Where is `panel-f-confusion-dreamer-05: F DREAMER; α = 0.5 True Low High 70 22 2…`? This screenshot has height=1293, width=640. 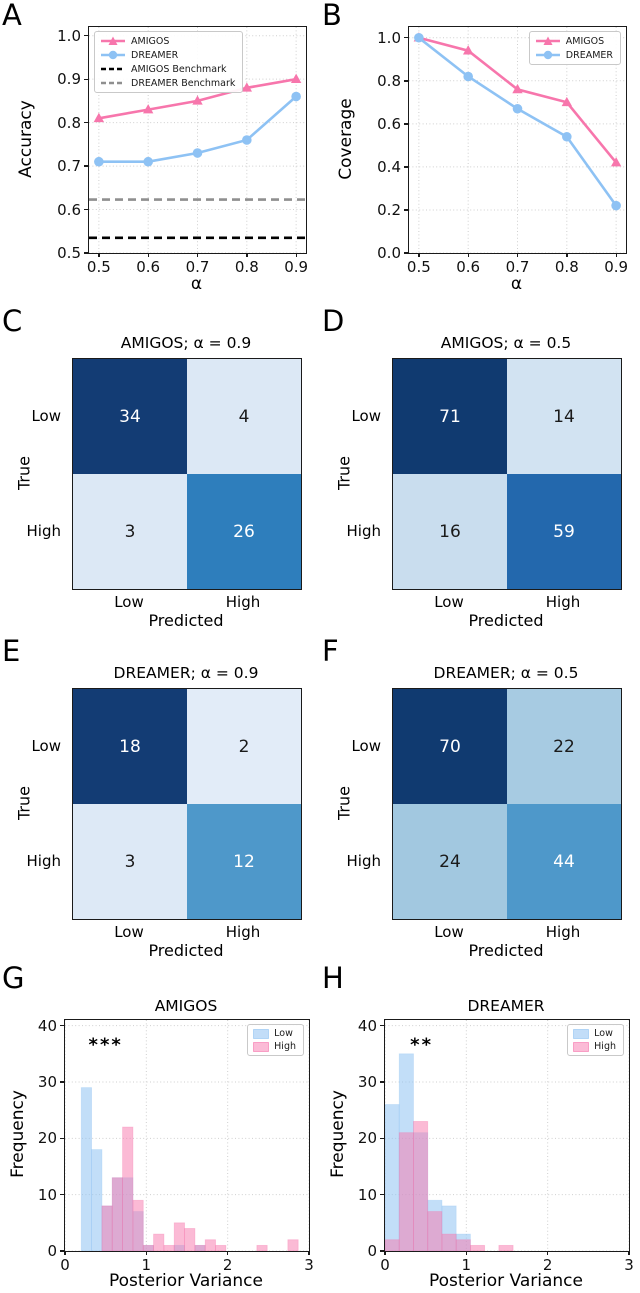 panel-f-confusion-dreamer-05: F DREAMER; α = 0.5 True Low High 70 22 2… is located at coordinates (480, 795).